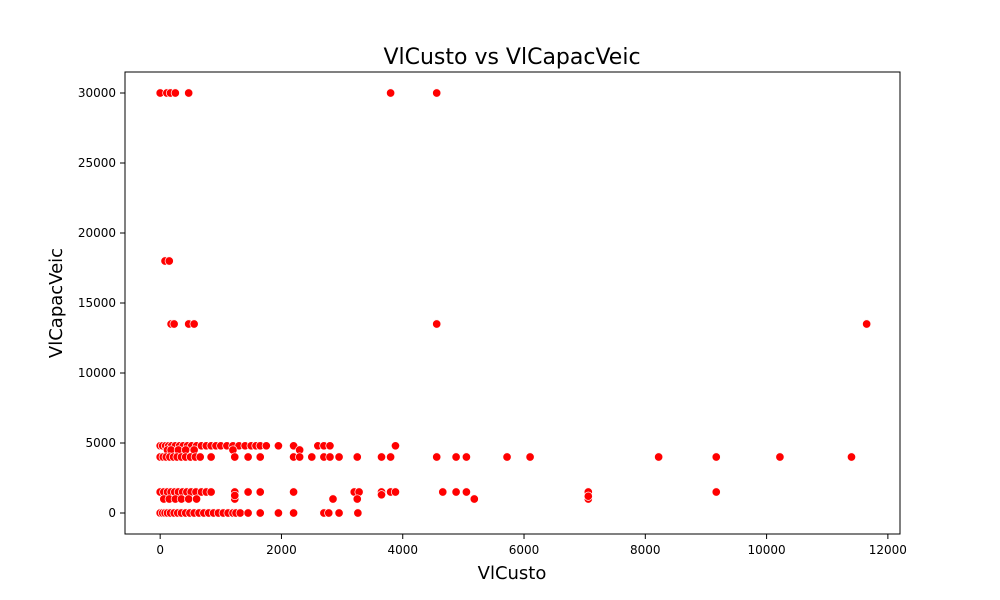 The height and width of the screenshot is (600, 1000). I want to click on y-tick-label: 0, so click(112, 513).